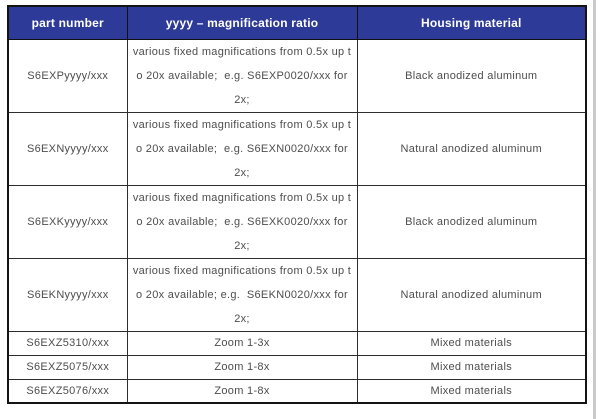 The height and width of the screenshot is (419, 600). I want to click on cell-part-number: S6EXZ5075/xxx, so click(67, 367).